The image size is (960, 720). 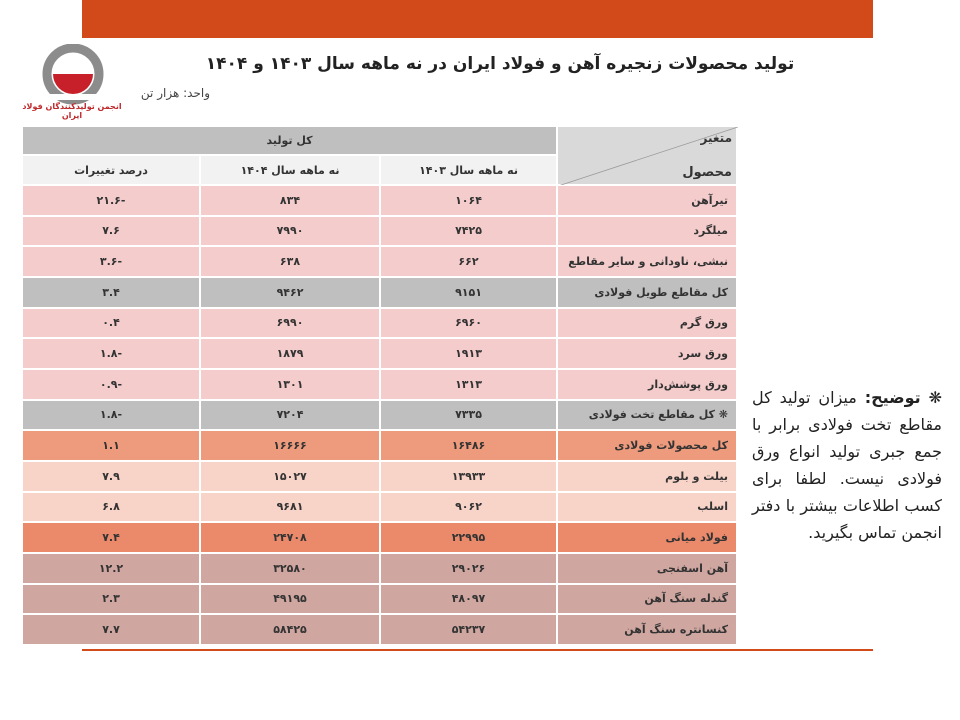 I want to click on unit: واحد: هزار تن, so click(x=175, y=93).